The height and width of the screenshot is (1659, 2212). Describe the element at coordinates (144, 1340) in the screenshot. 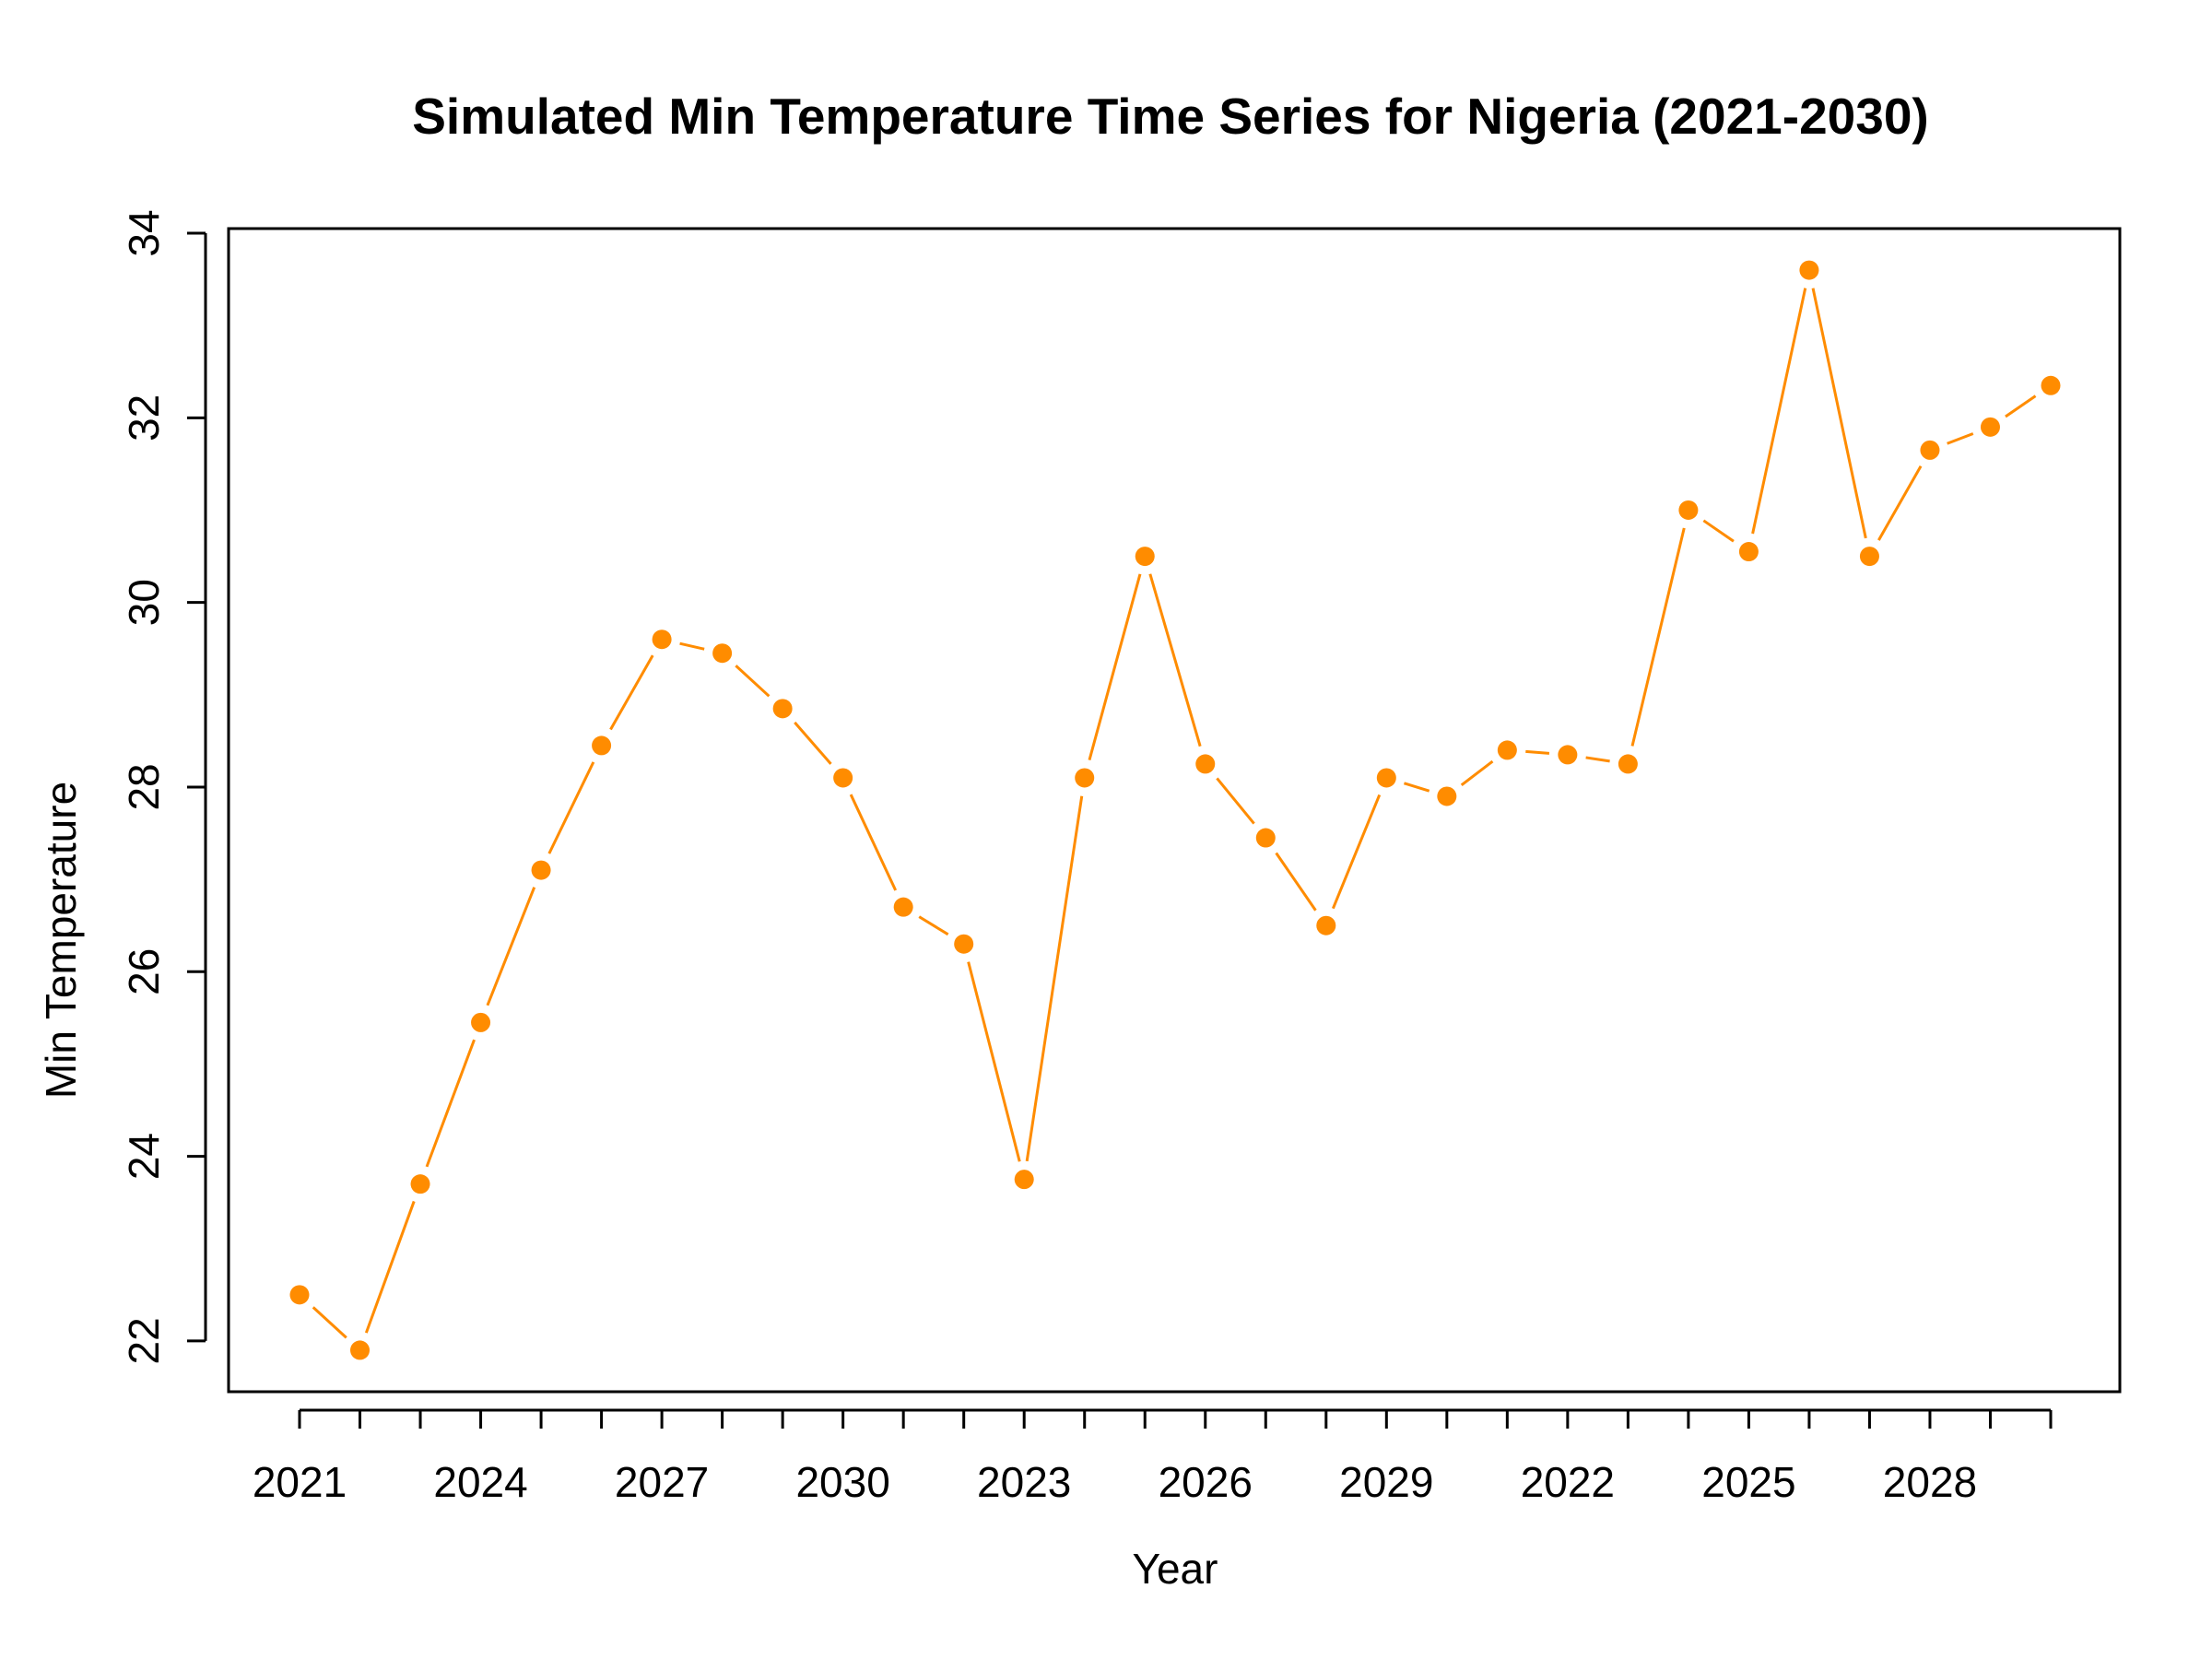

I see `y-tick-label: 22` at that location.